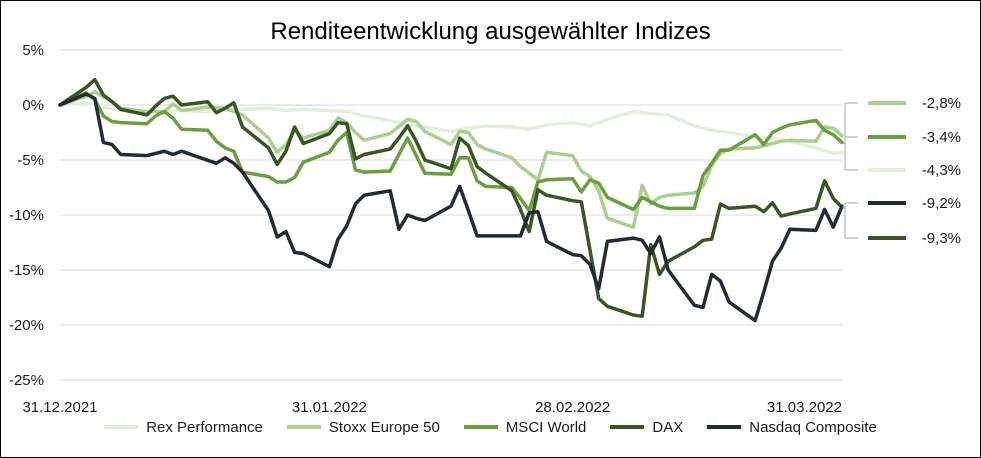 This screenshot has height=458, width=981. I want to click on y-tick-label: -5%, so click(30, 160).